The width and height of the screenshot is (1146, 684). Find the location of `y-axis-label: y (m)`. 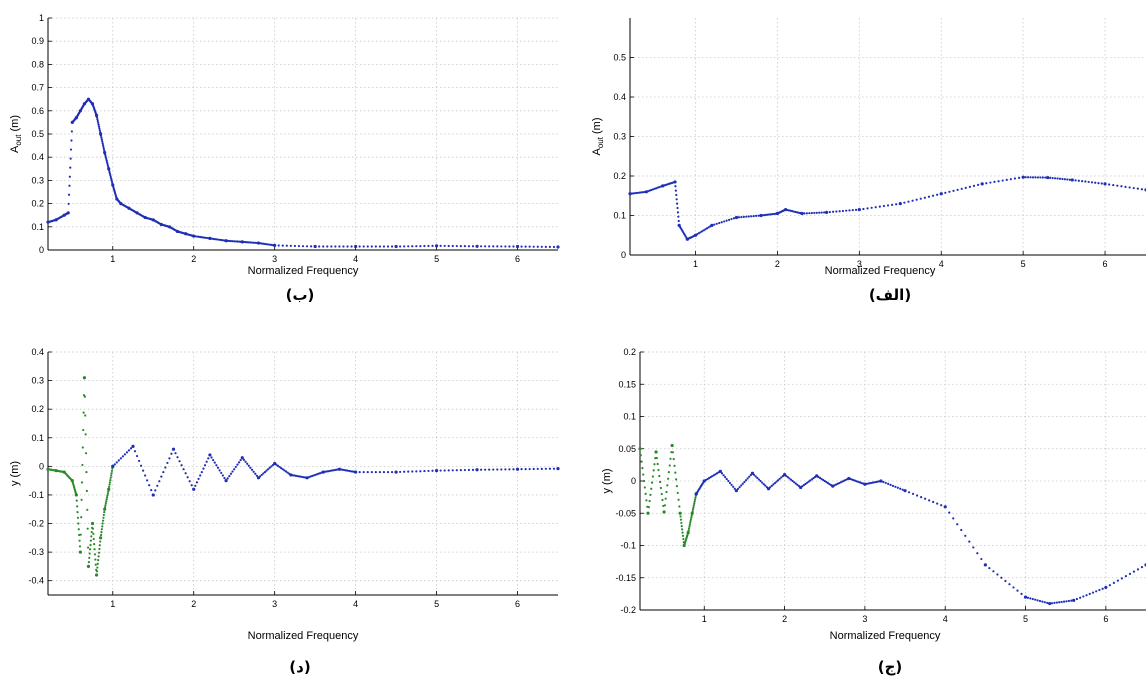

y-axis-label: y (m) is located at coordinates (15, 473).